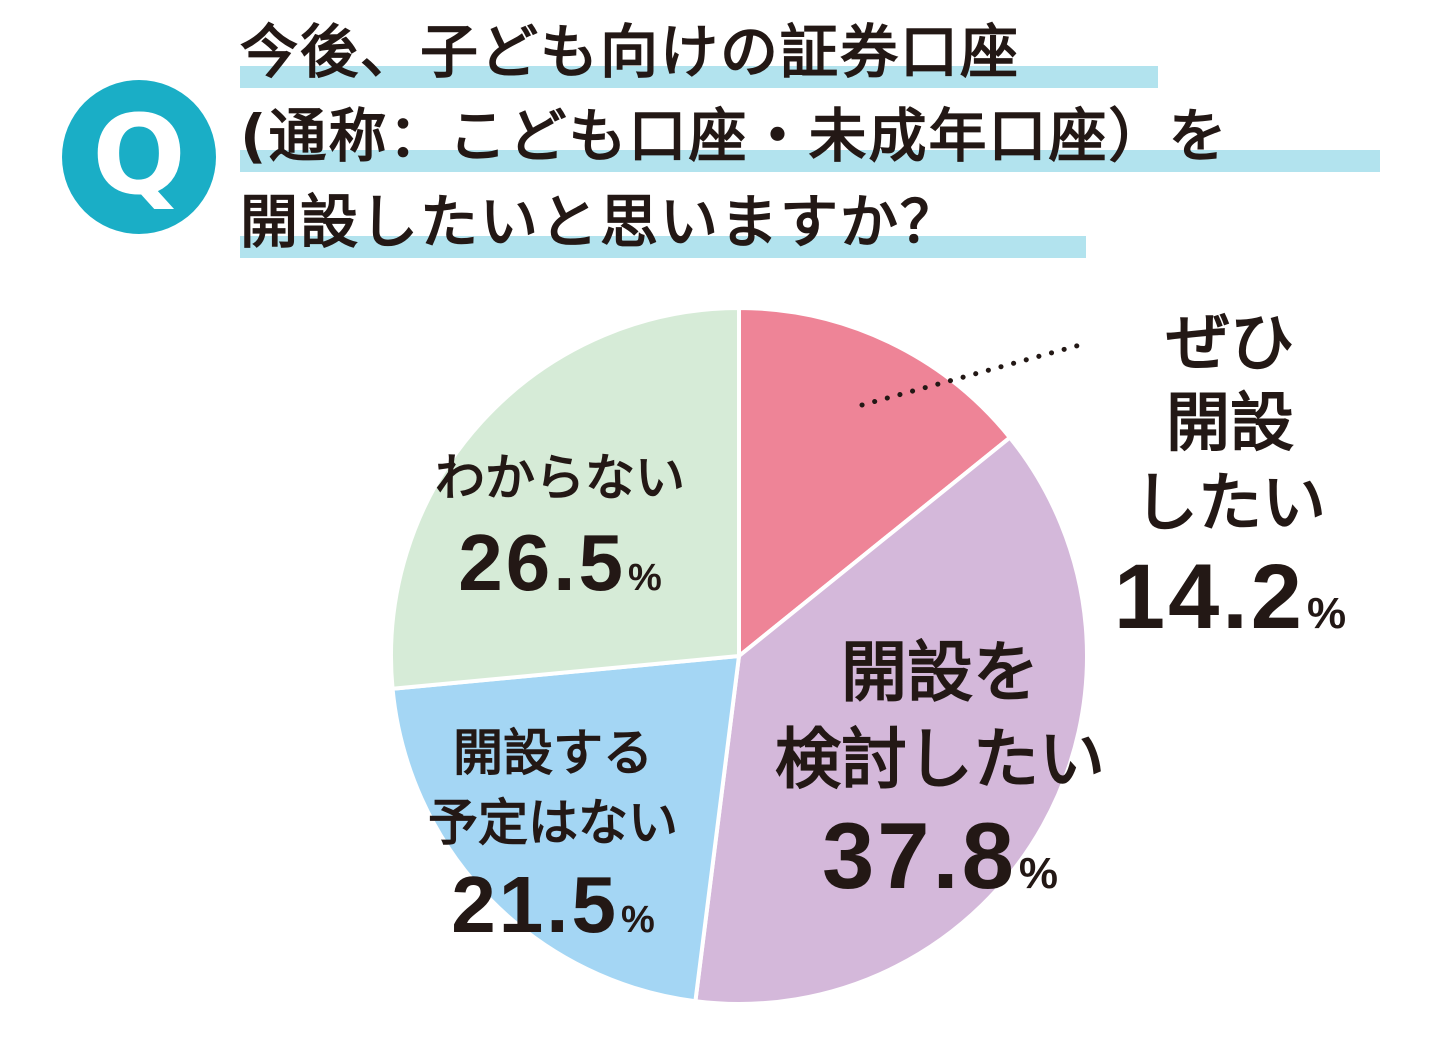  I want to click on question-badge: Q, so click(139, 157).